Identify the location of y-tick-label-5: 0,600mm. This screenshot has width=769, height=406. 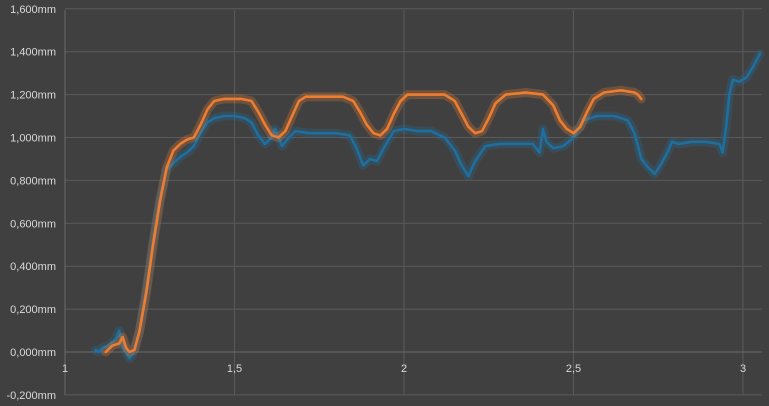
(33, 224).